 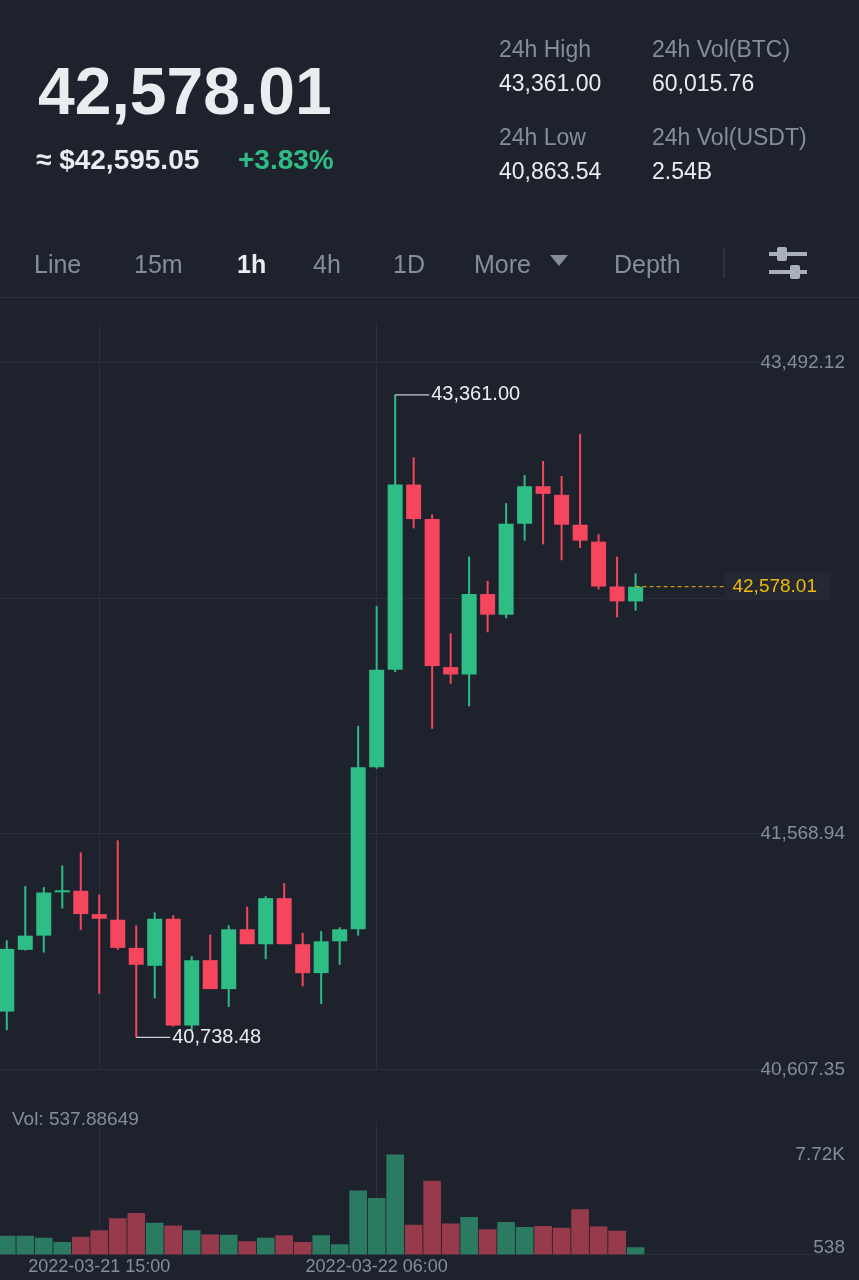 What do you see at coordinates (550, 171) in the screenshot?
I see `text: 40,863.54` at bounding box center [550, 171].